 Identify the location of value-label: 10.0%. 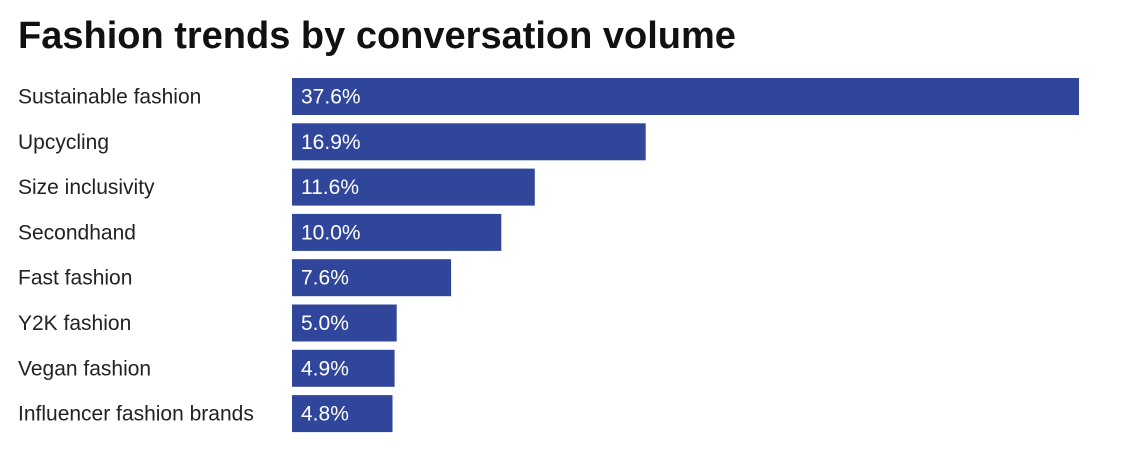
(331, 232).